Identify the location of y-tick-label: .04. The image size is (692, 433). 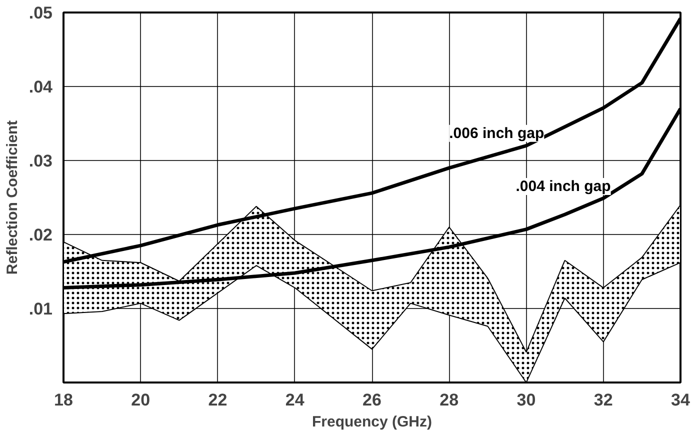
(41, 87).